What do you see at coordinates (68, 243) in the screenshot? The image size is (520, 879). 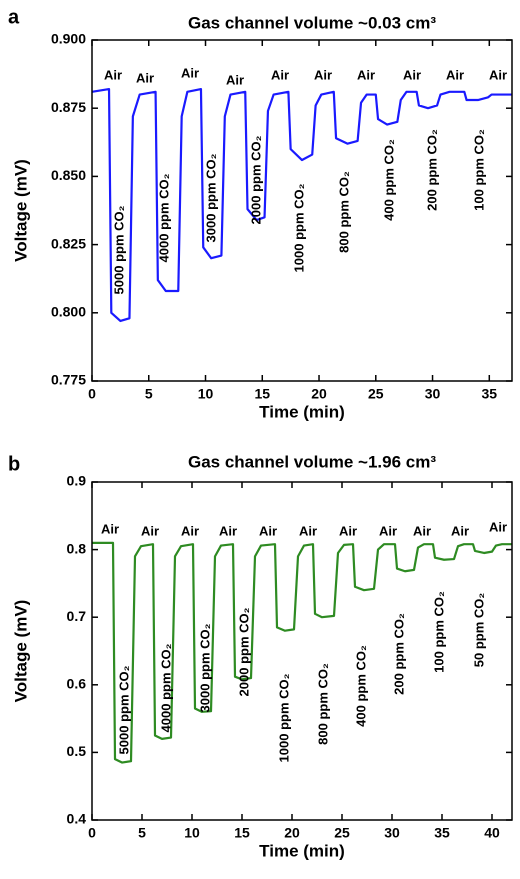 I see `y-tick-label: 0.825` at bounding box center [68, 243].